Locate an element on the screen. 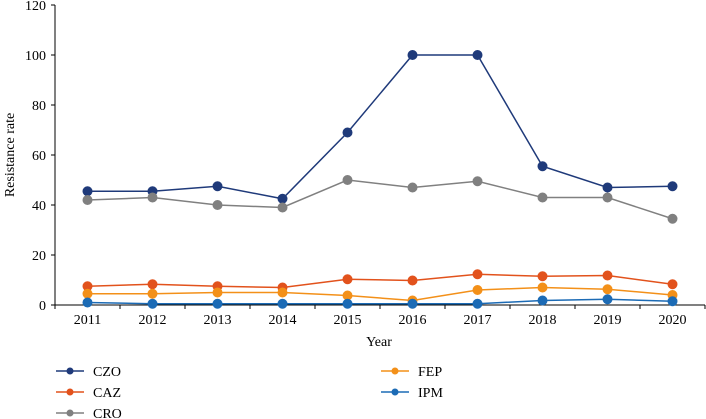  series-line-fep is located at coordinates (380, 294).